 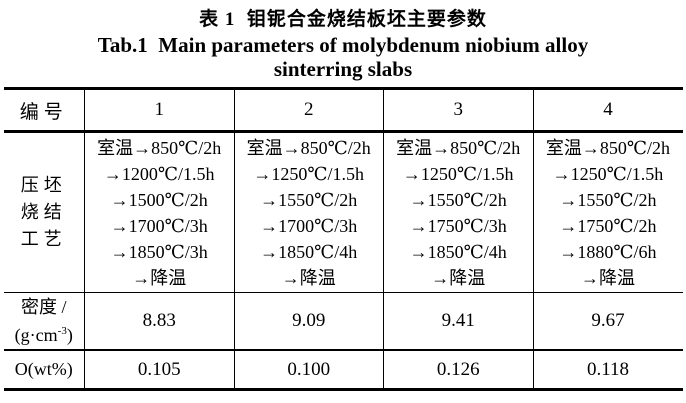 I want to click on process-step: →1850℃/3h, so click(x=159, y=251).